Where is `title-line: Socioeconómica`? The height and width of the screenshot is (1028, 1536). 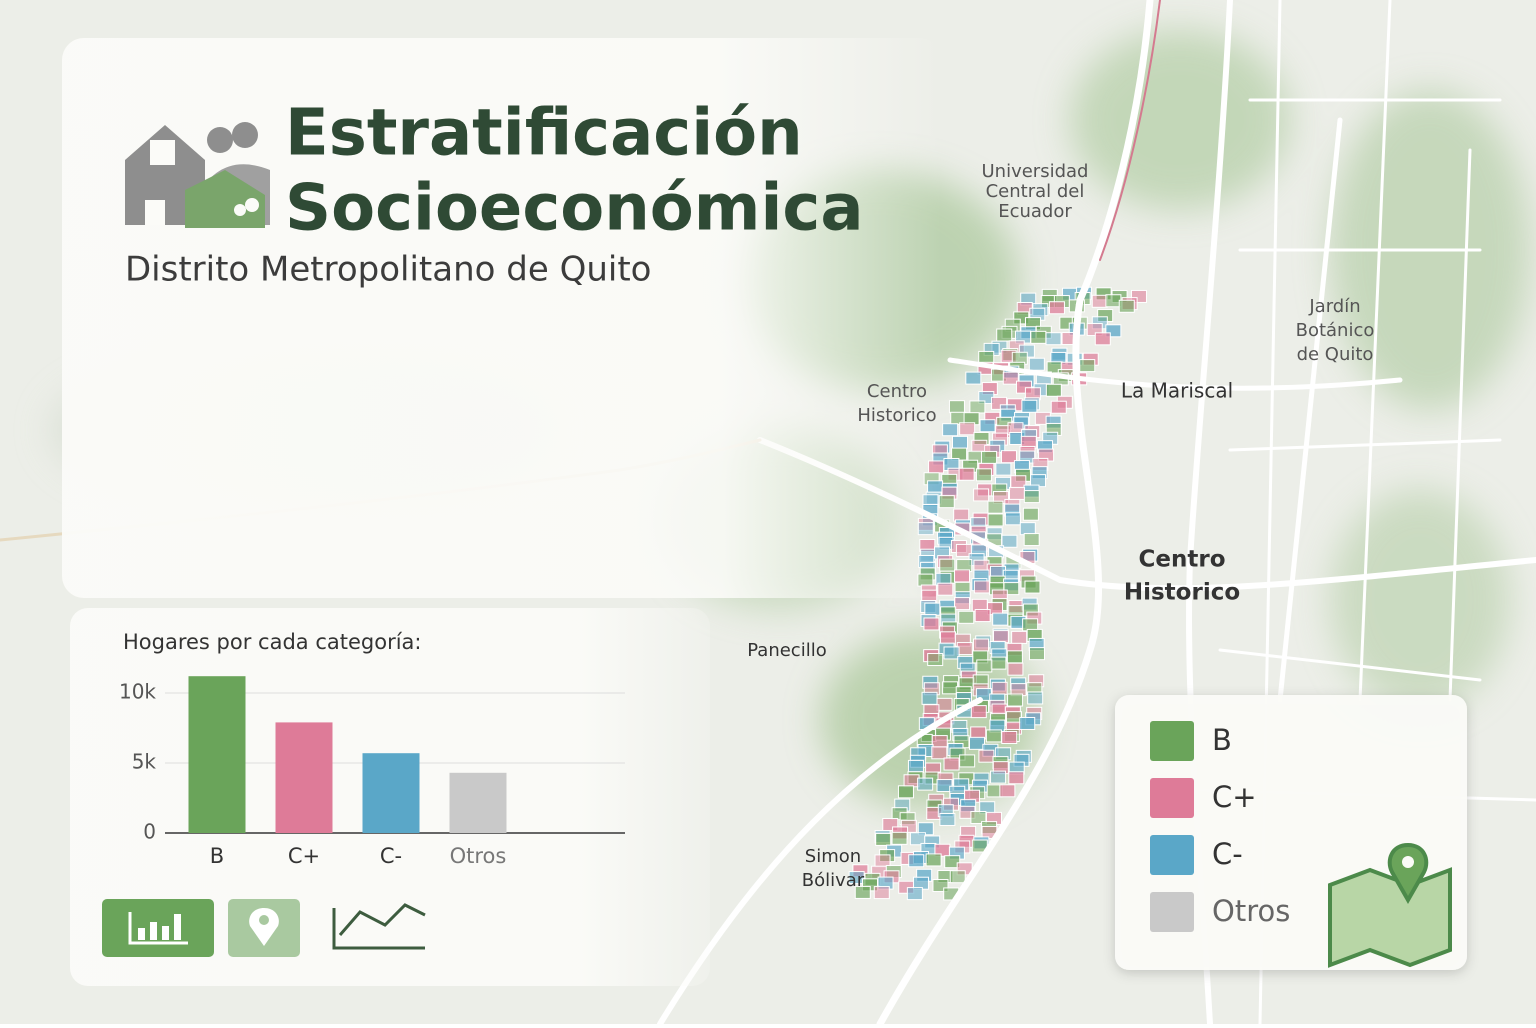
title-line: Socioeconómica is located at coordinates (574, 209).